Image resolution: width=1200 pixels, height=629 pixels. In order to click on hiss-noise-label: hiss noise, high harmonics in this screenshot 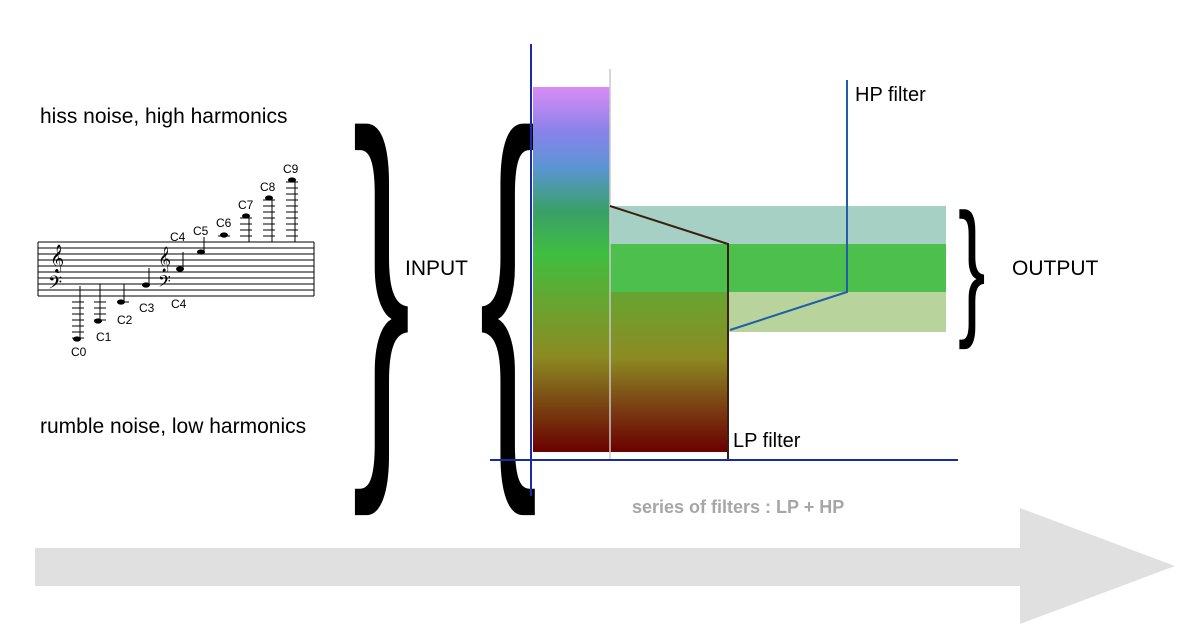, I will do `click(163, 116)`.